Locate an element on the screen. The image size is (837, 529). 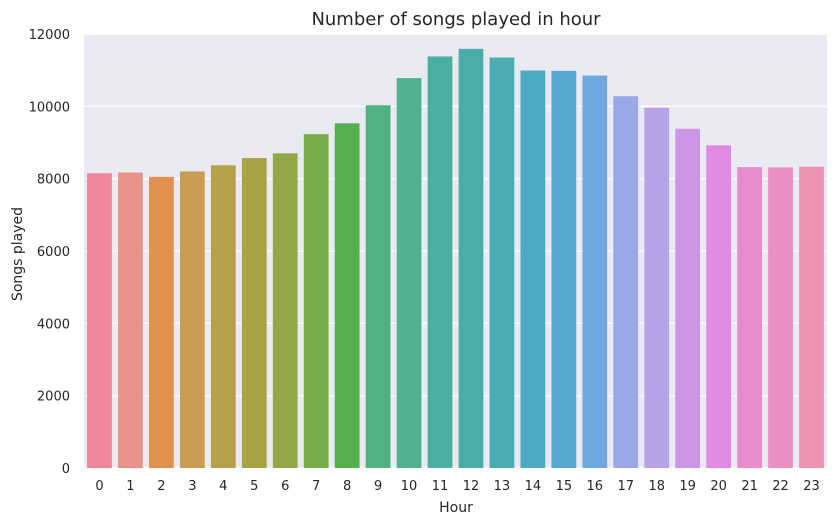
y-tick-label: 10000 is located at coordinates (49, 107).